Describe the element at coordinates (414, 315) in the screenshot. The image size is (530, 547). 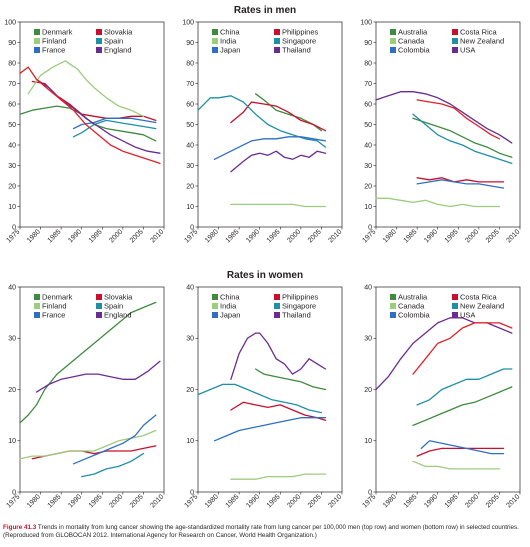
I see `legend-label: Colombia` at that location.